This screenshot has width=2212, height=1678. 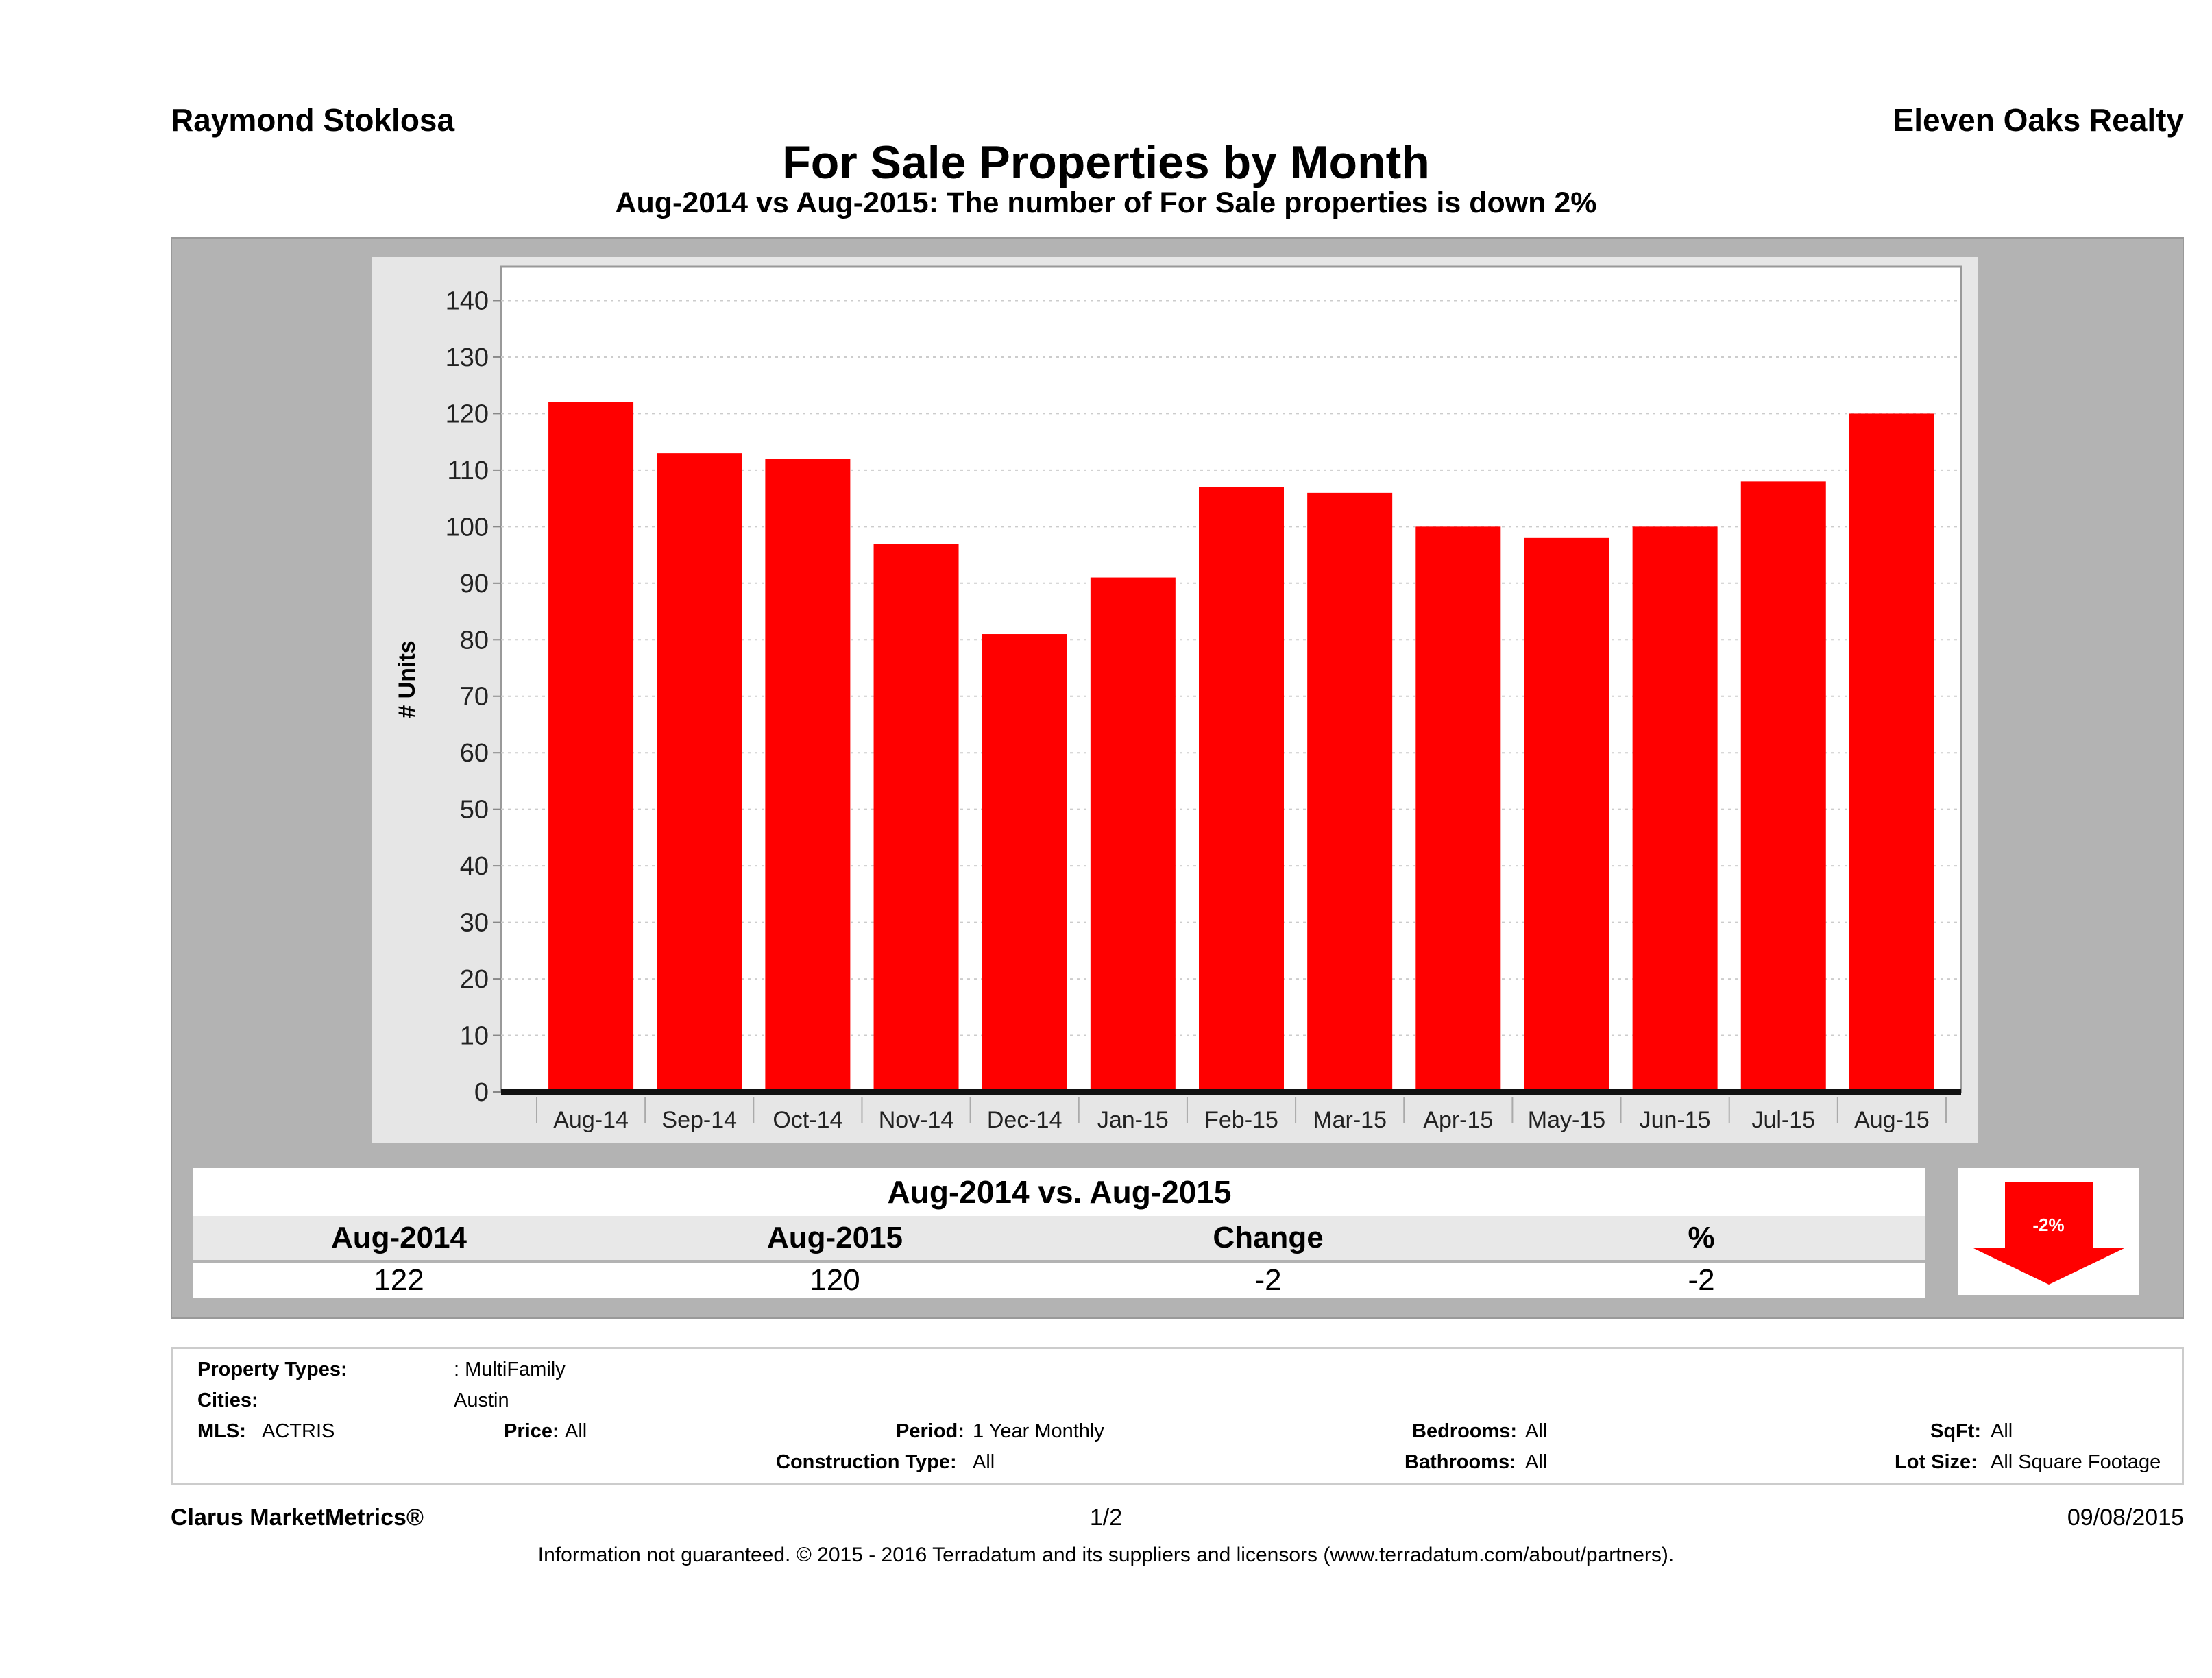 I want to click on down-arrow-icon, so click(x=2048, y=1233).